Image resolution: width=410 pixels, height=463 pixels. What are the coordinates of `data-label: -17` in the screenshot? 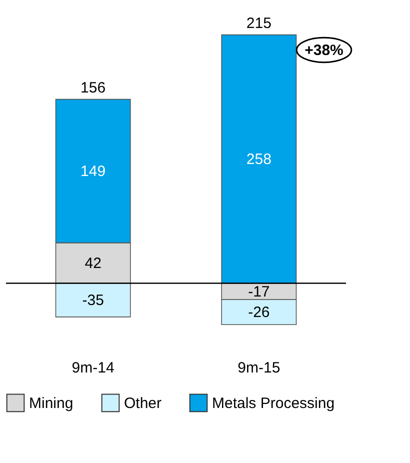 It's located at (259, 291).